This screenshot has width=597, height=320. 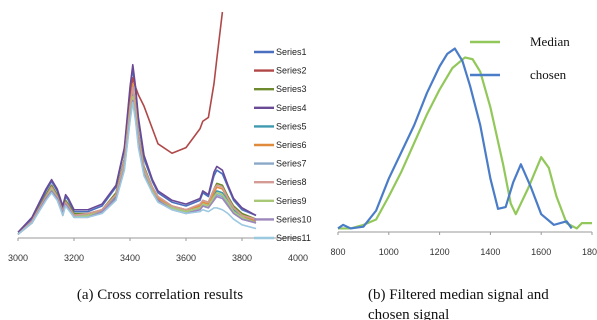 What do you see at coordinates (291, 71) in the screenshot?
I see `legend-label: Series2` at bounding box center [291, 71].